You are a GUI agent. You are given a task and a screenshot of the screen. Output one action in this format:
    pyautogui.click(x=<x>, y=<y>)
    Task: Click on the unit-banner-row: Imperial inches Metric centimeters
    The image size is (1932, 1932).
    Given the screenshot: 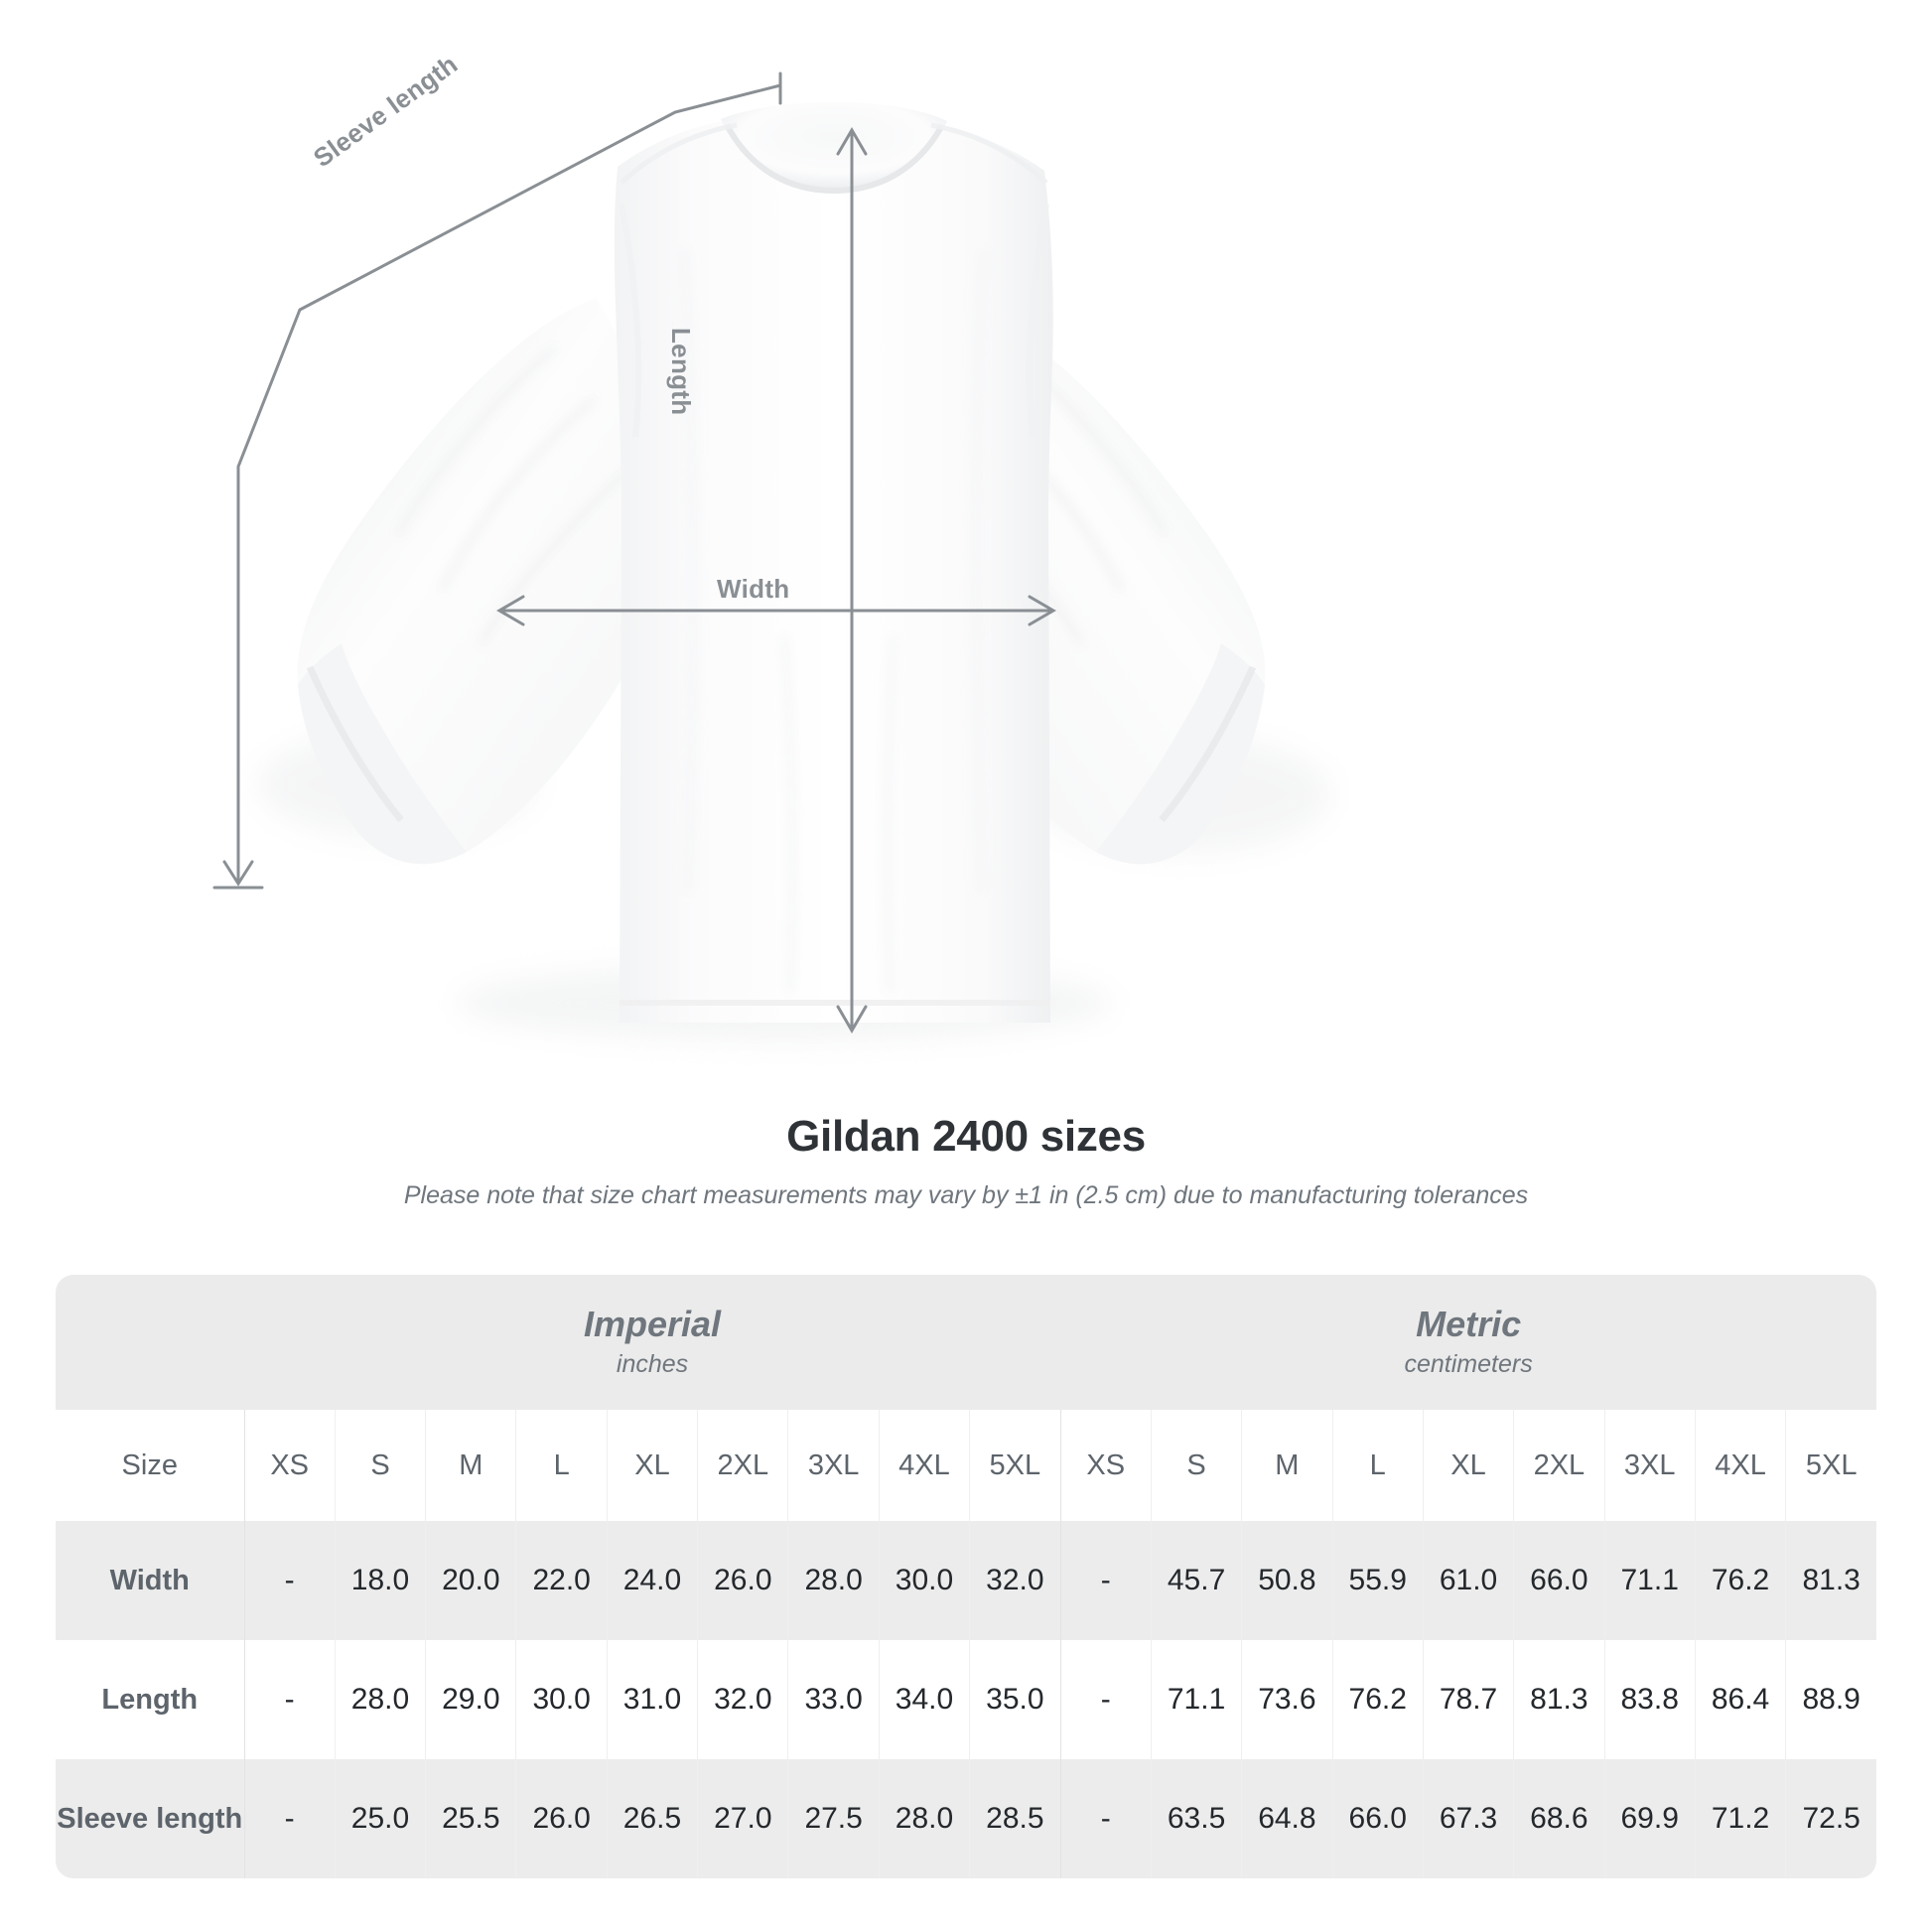 What is the action you would take?
    pyautogui.click(x=966, y=1342)
    